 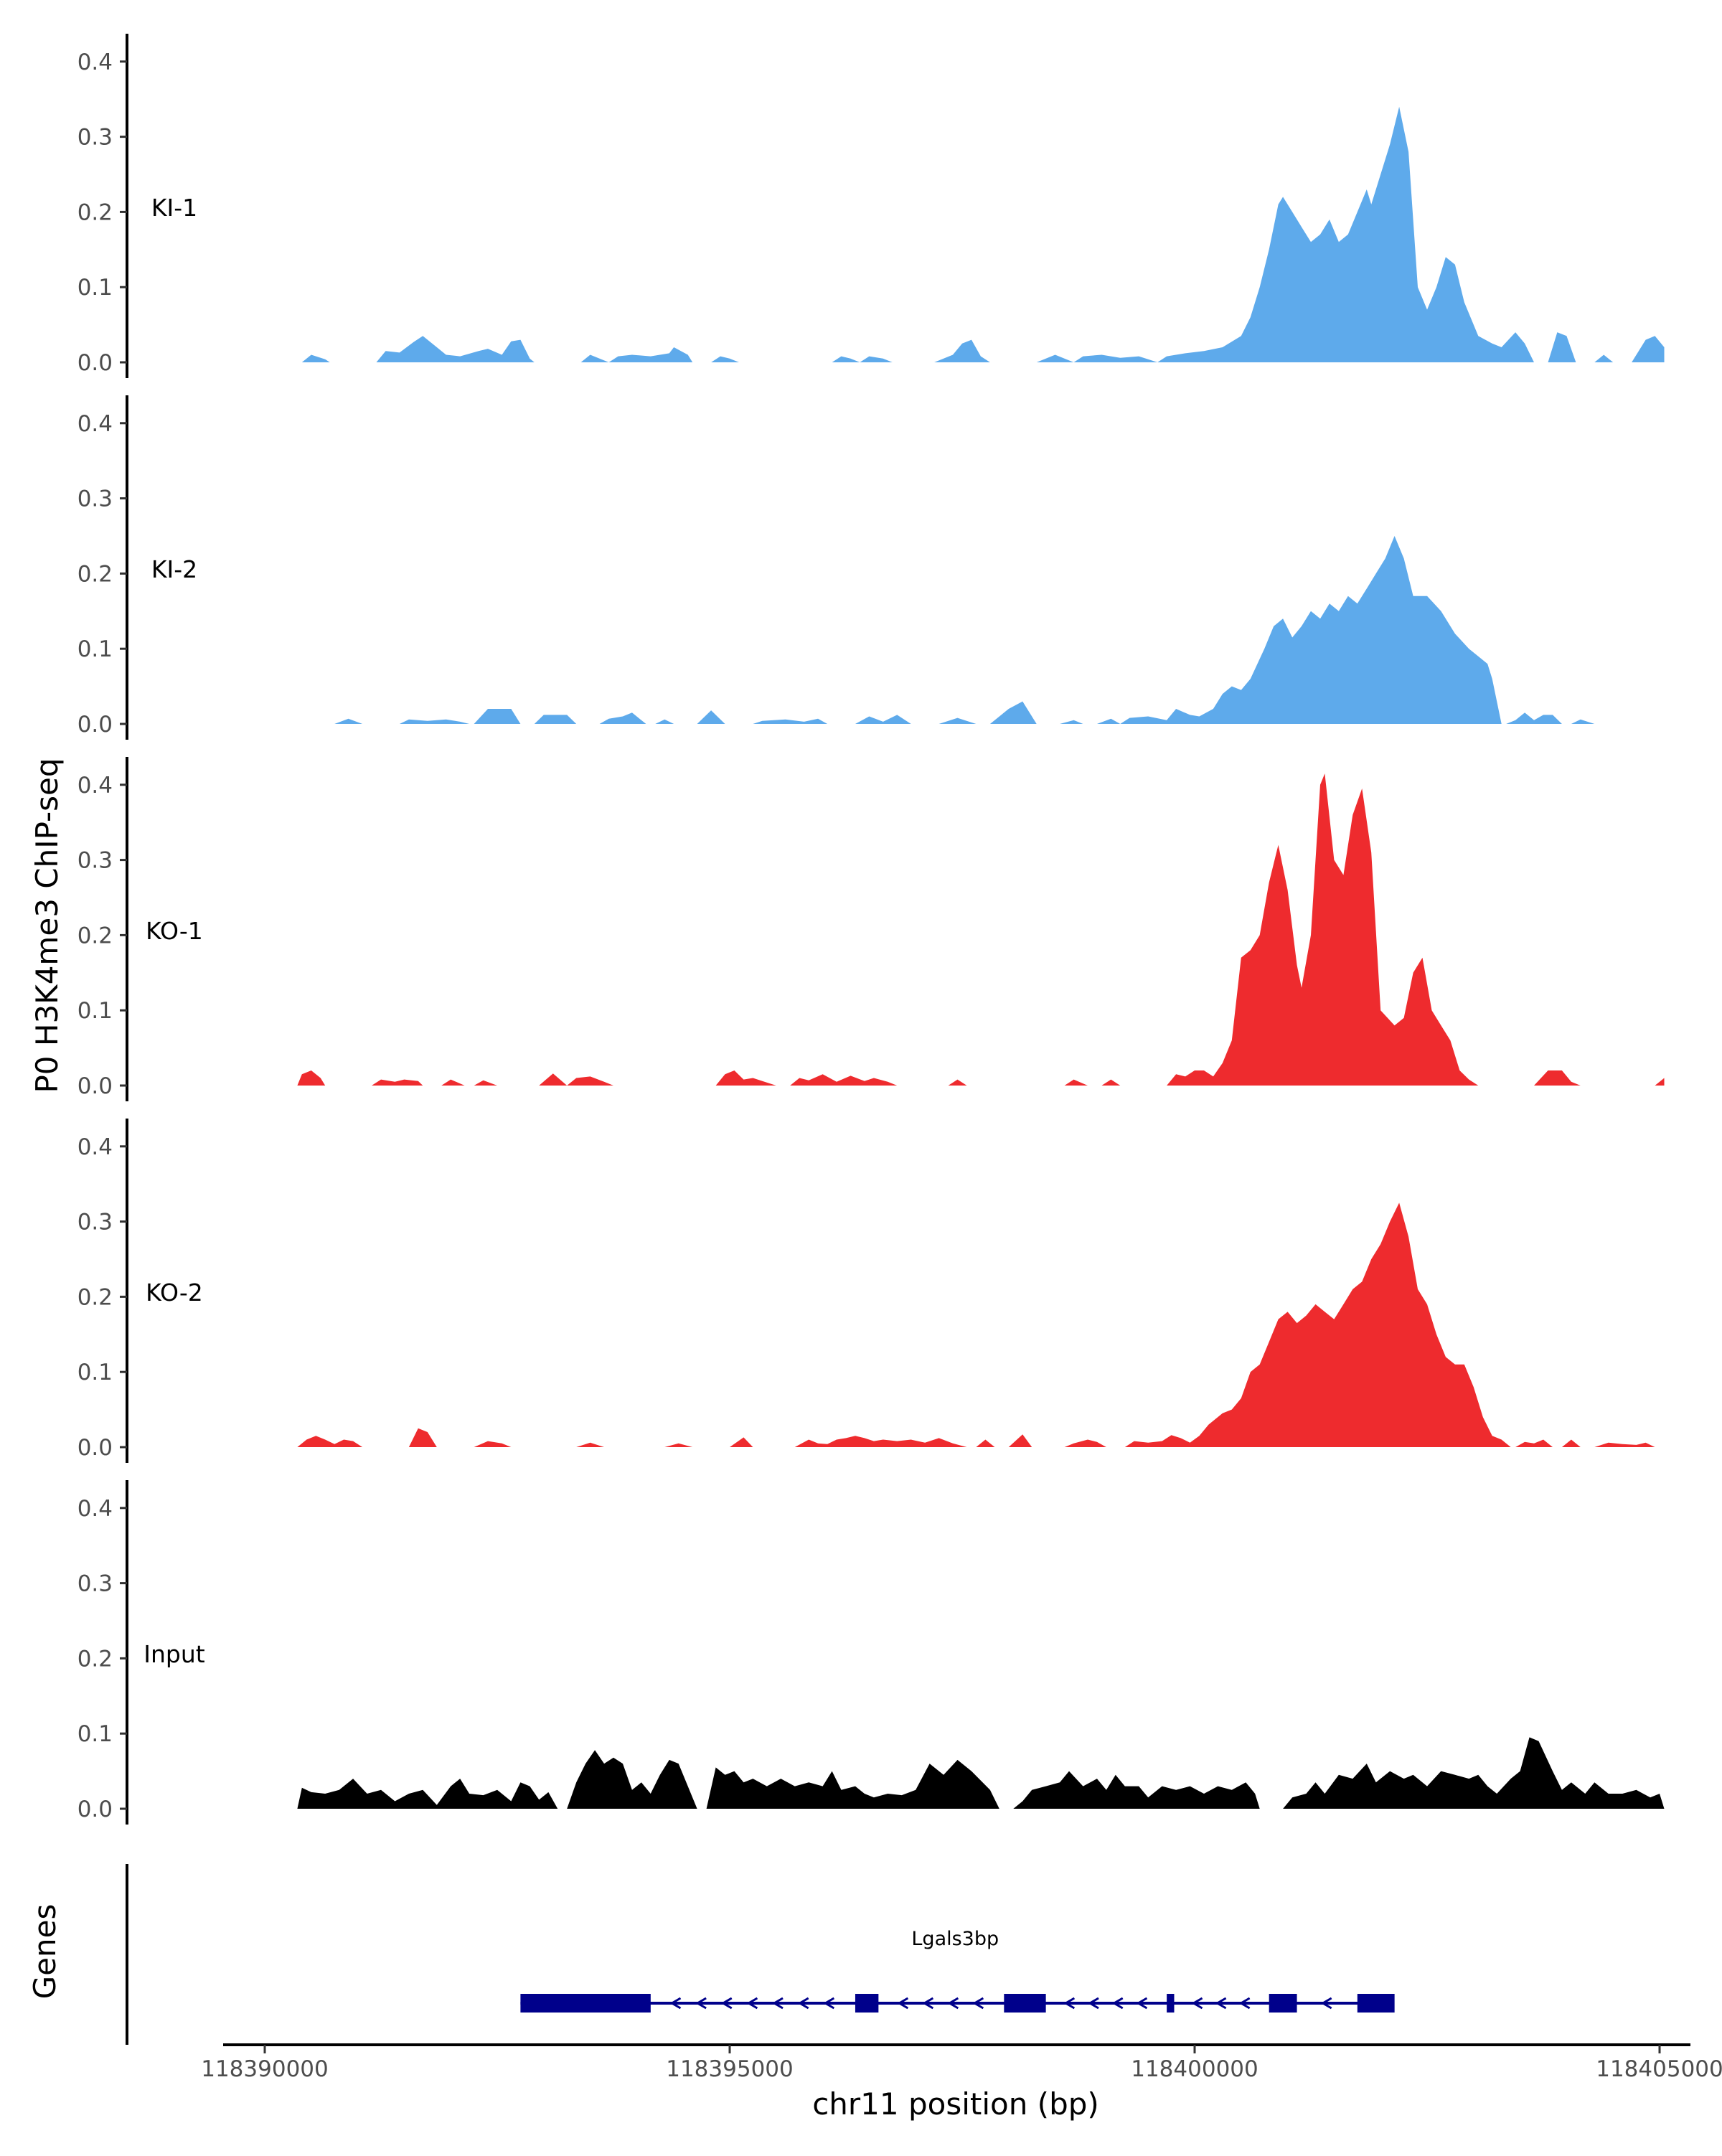 I want to click on track-label: KI-1, so click(x=174, y=208).